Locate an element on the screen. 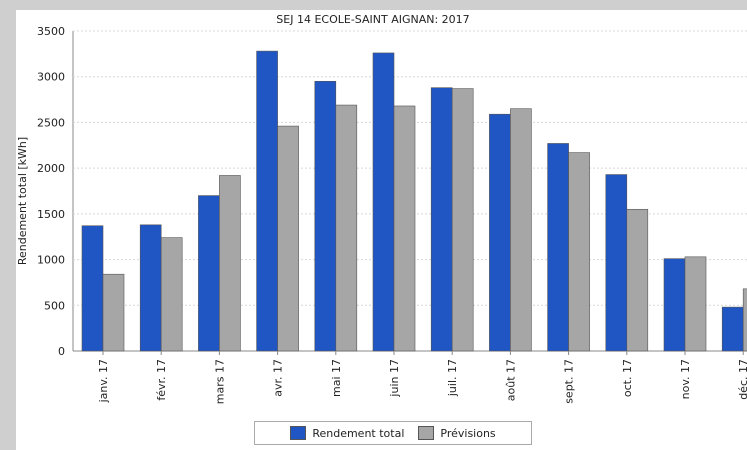 The height and width of the screenshot is (450, 747). y-tick-label: 2500 is located at coordinates (51, 122).